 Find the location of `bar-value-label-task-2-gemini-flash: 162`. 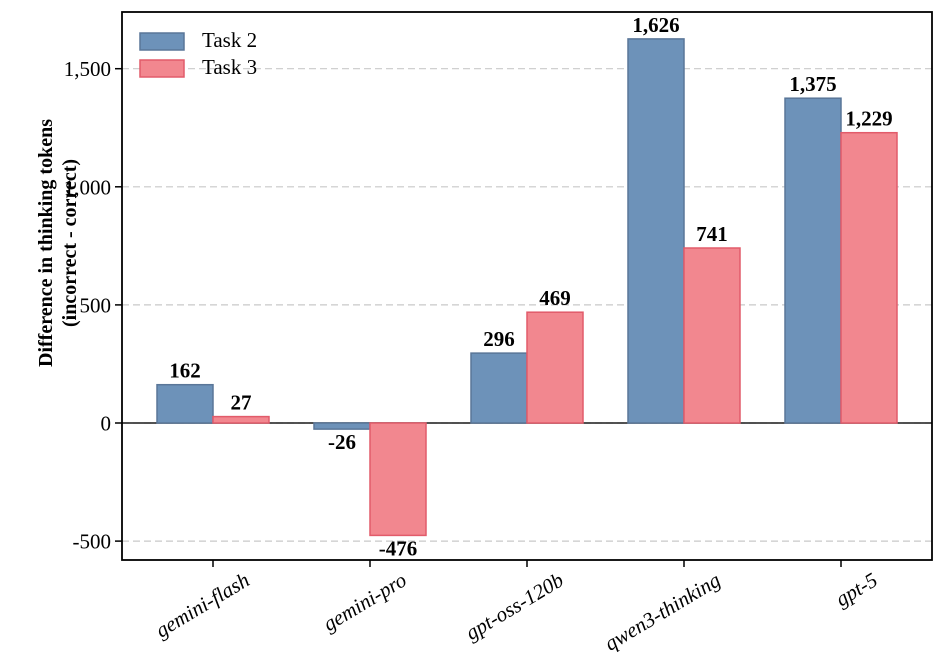

bar-value-label-task-2-gemini-flash: 162 is located at coordinates (185, 371).